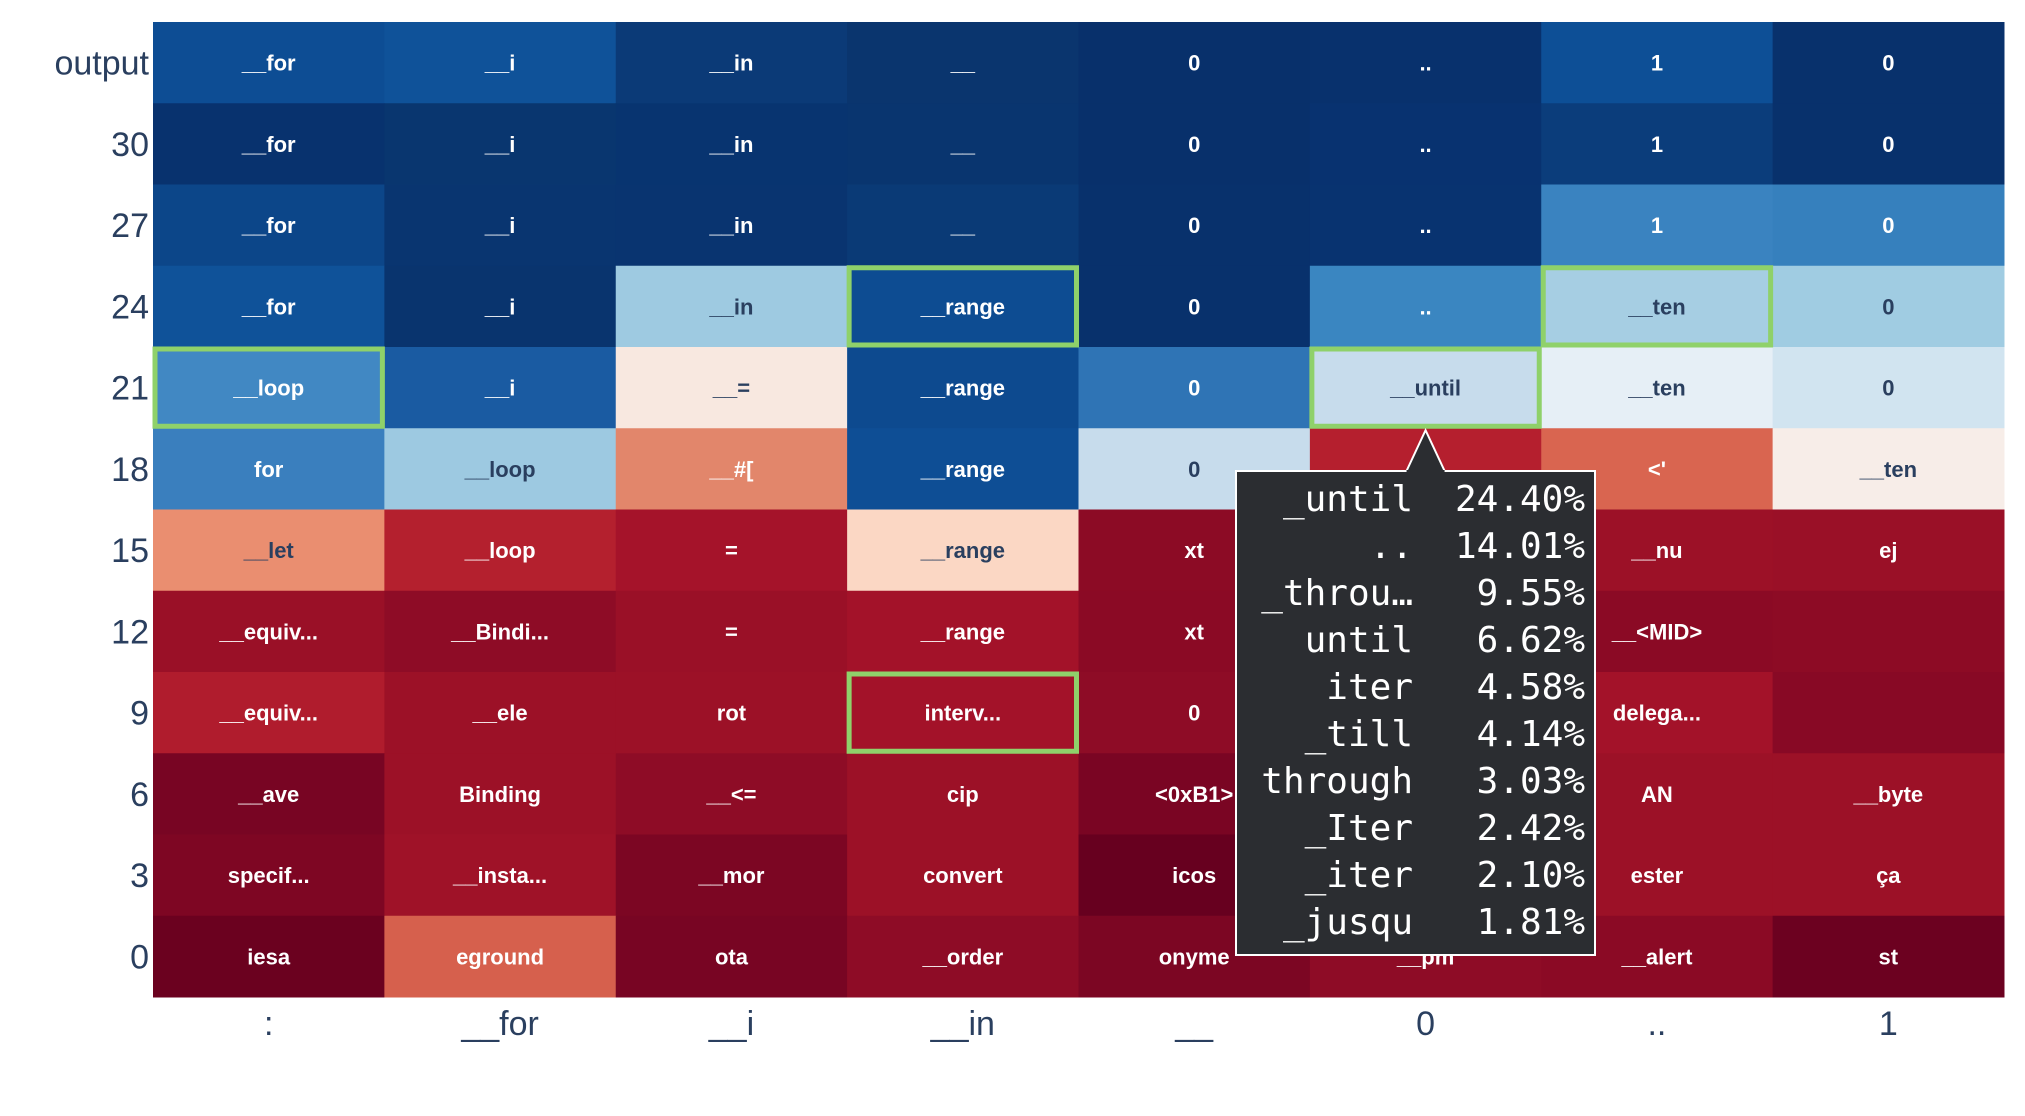 This screenshot has width=2025, height=1116. Describe the element at coordinates (1888, 875) in the screenshot. I see `heatmap-cell-r3-c7` at that location.